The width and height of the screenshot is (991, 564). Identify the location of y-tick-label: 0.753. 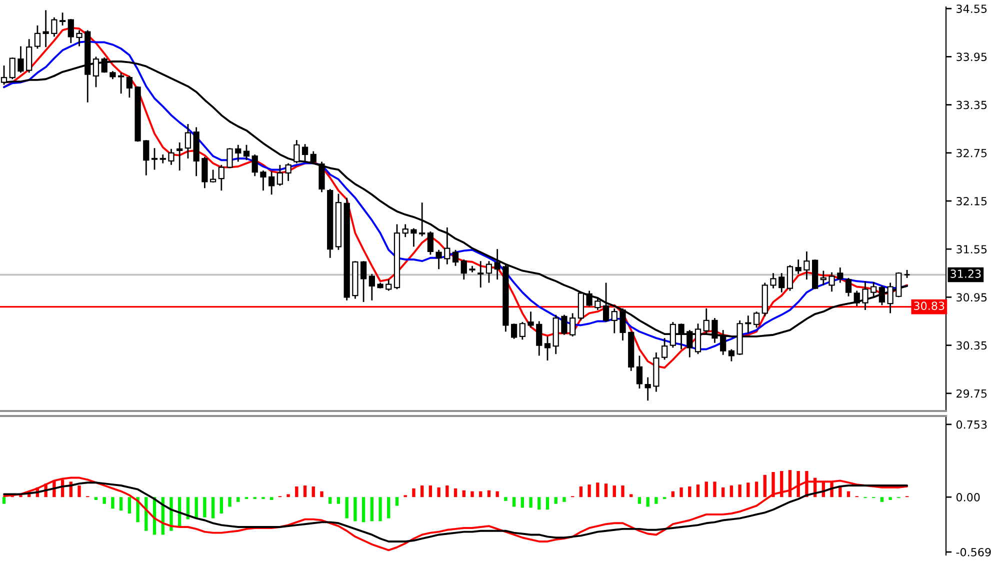
(971, 424).